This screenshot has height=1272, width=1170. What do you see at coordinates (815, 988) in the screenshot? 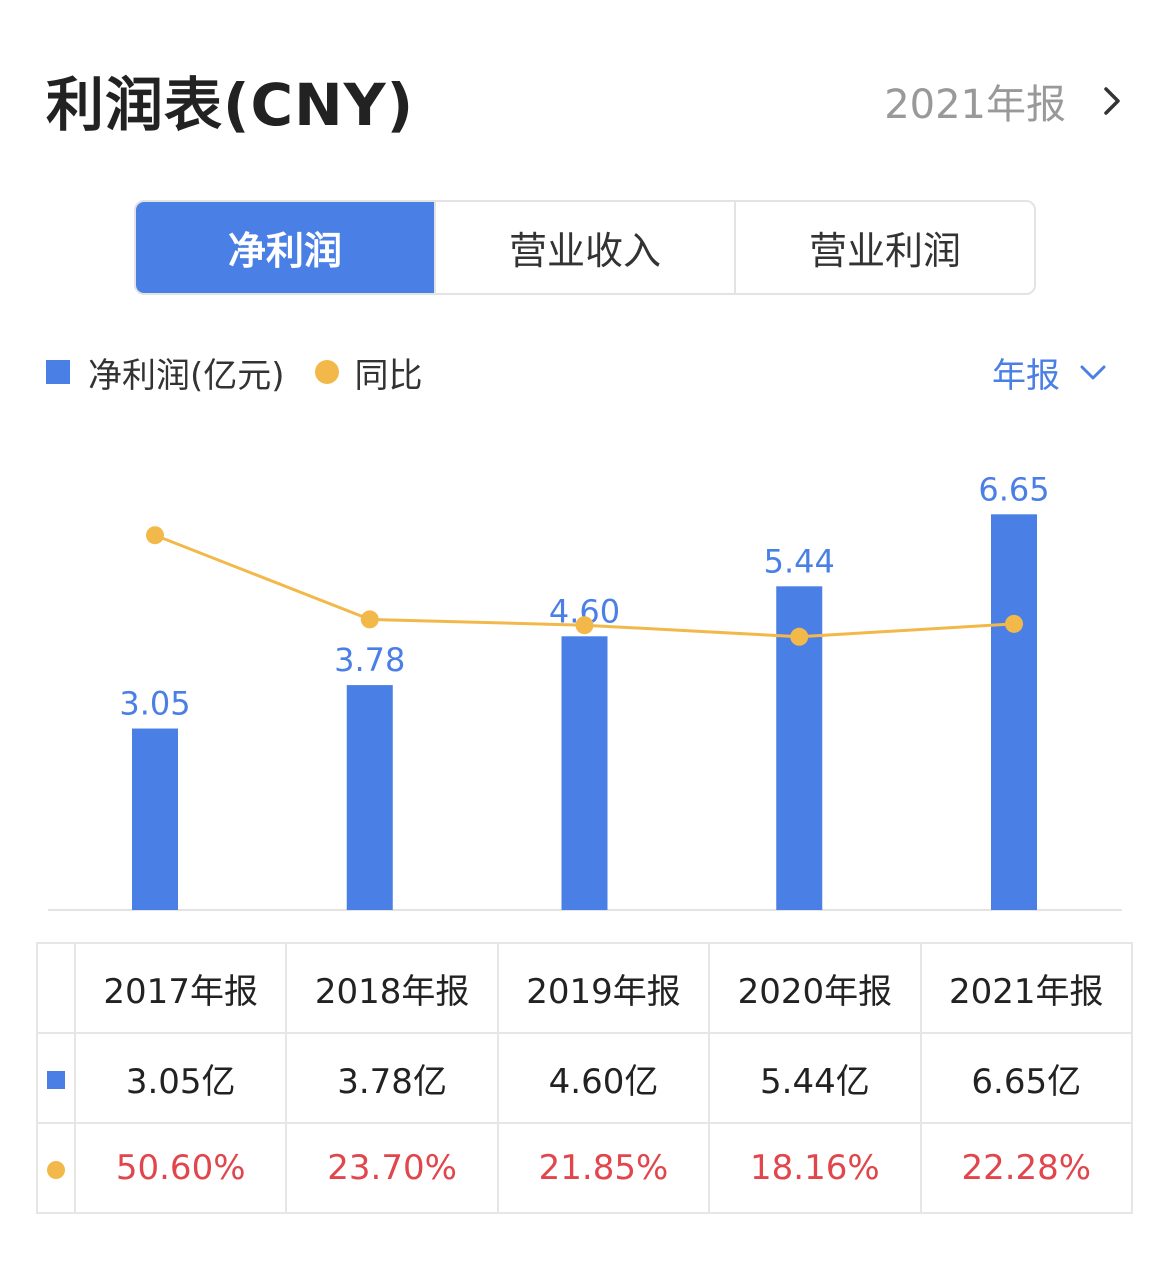
I see `table-header-cell: 2020年报` at bounding box center [815, 988].